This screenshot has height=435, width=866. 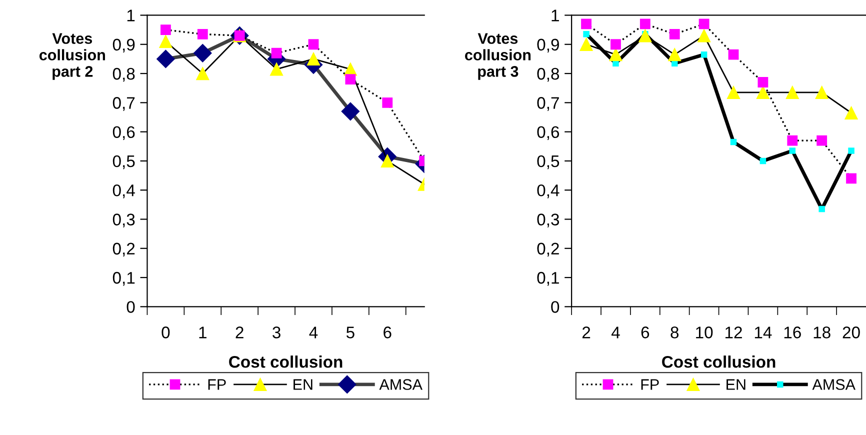 What do you see at coordinates (202, 332) in the screenshot?
I see `x-tick-label: 1` at bounding box center [202, 332].